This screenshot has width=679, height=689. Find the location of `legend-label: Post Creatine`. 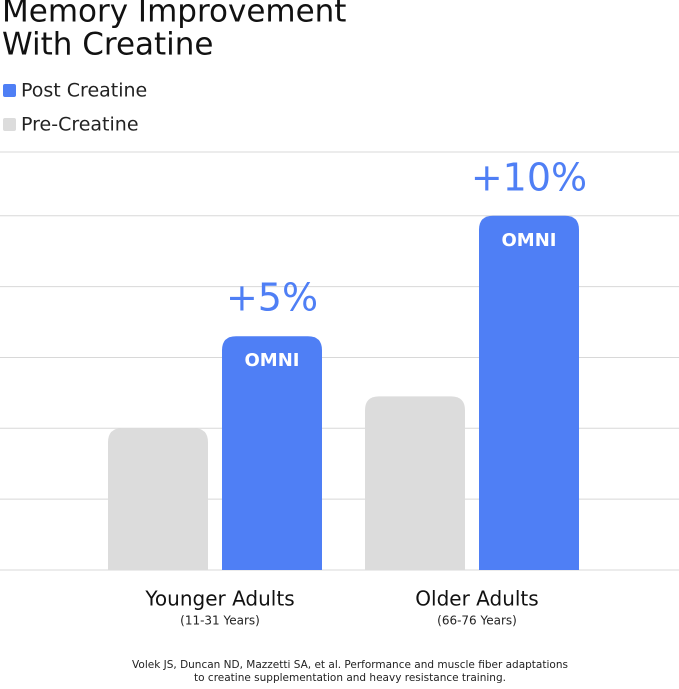

legend-label: Post Creatine is located at coordinates (84, 91).